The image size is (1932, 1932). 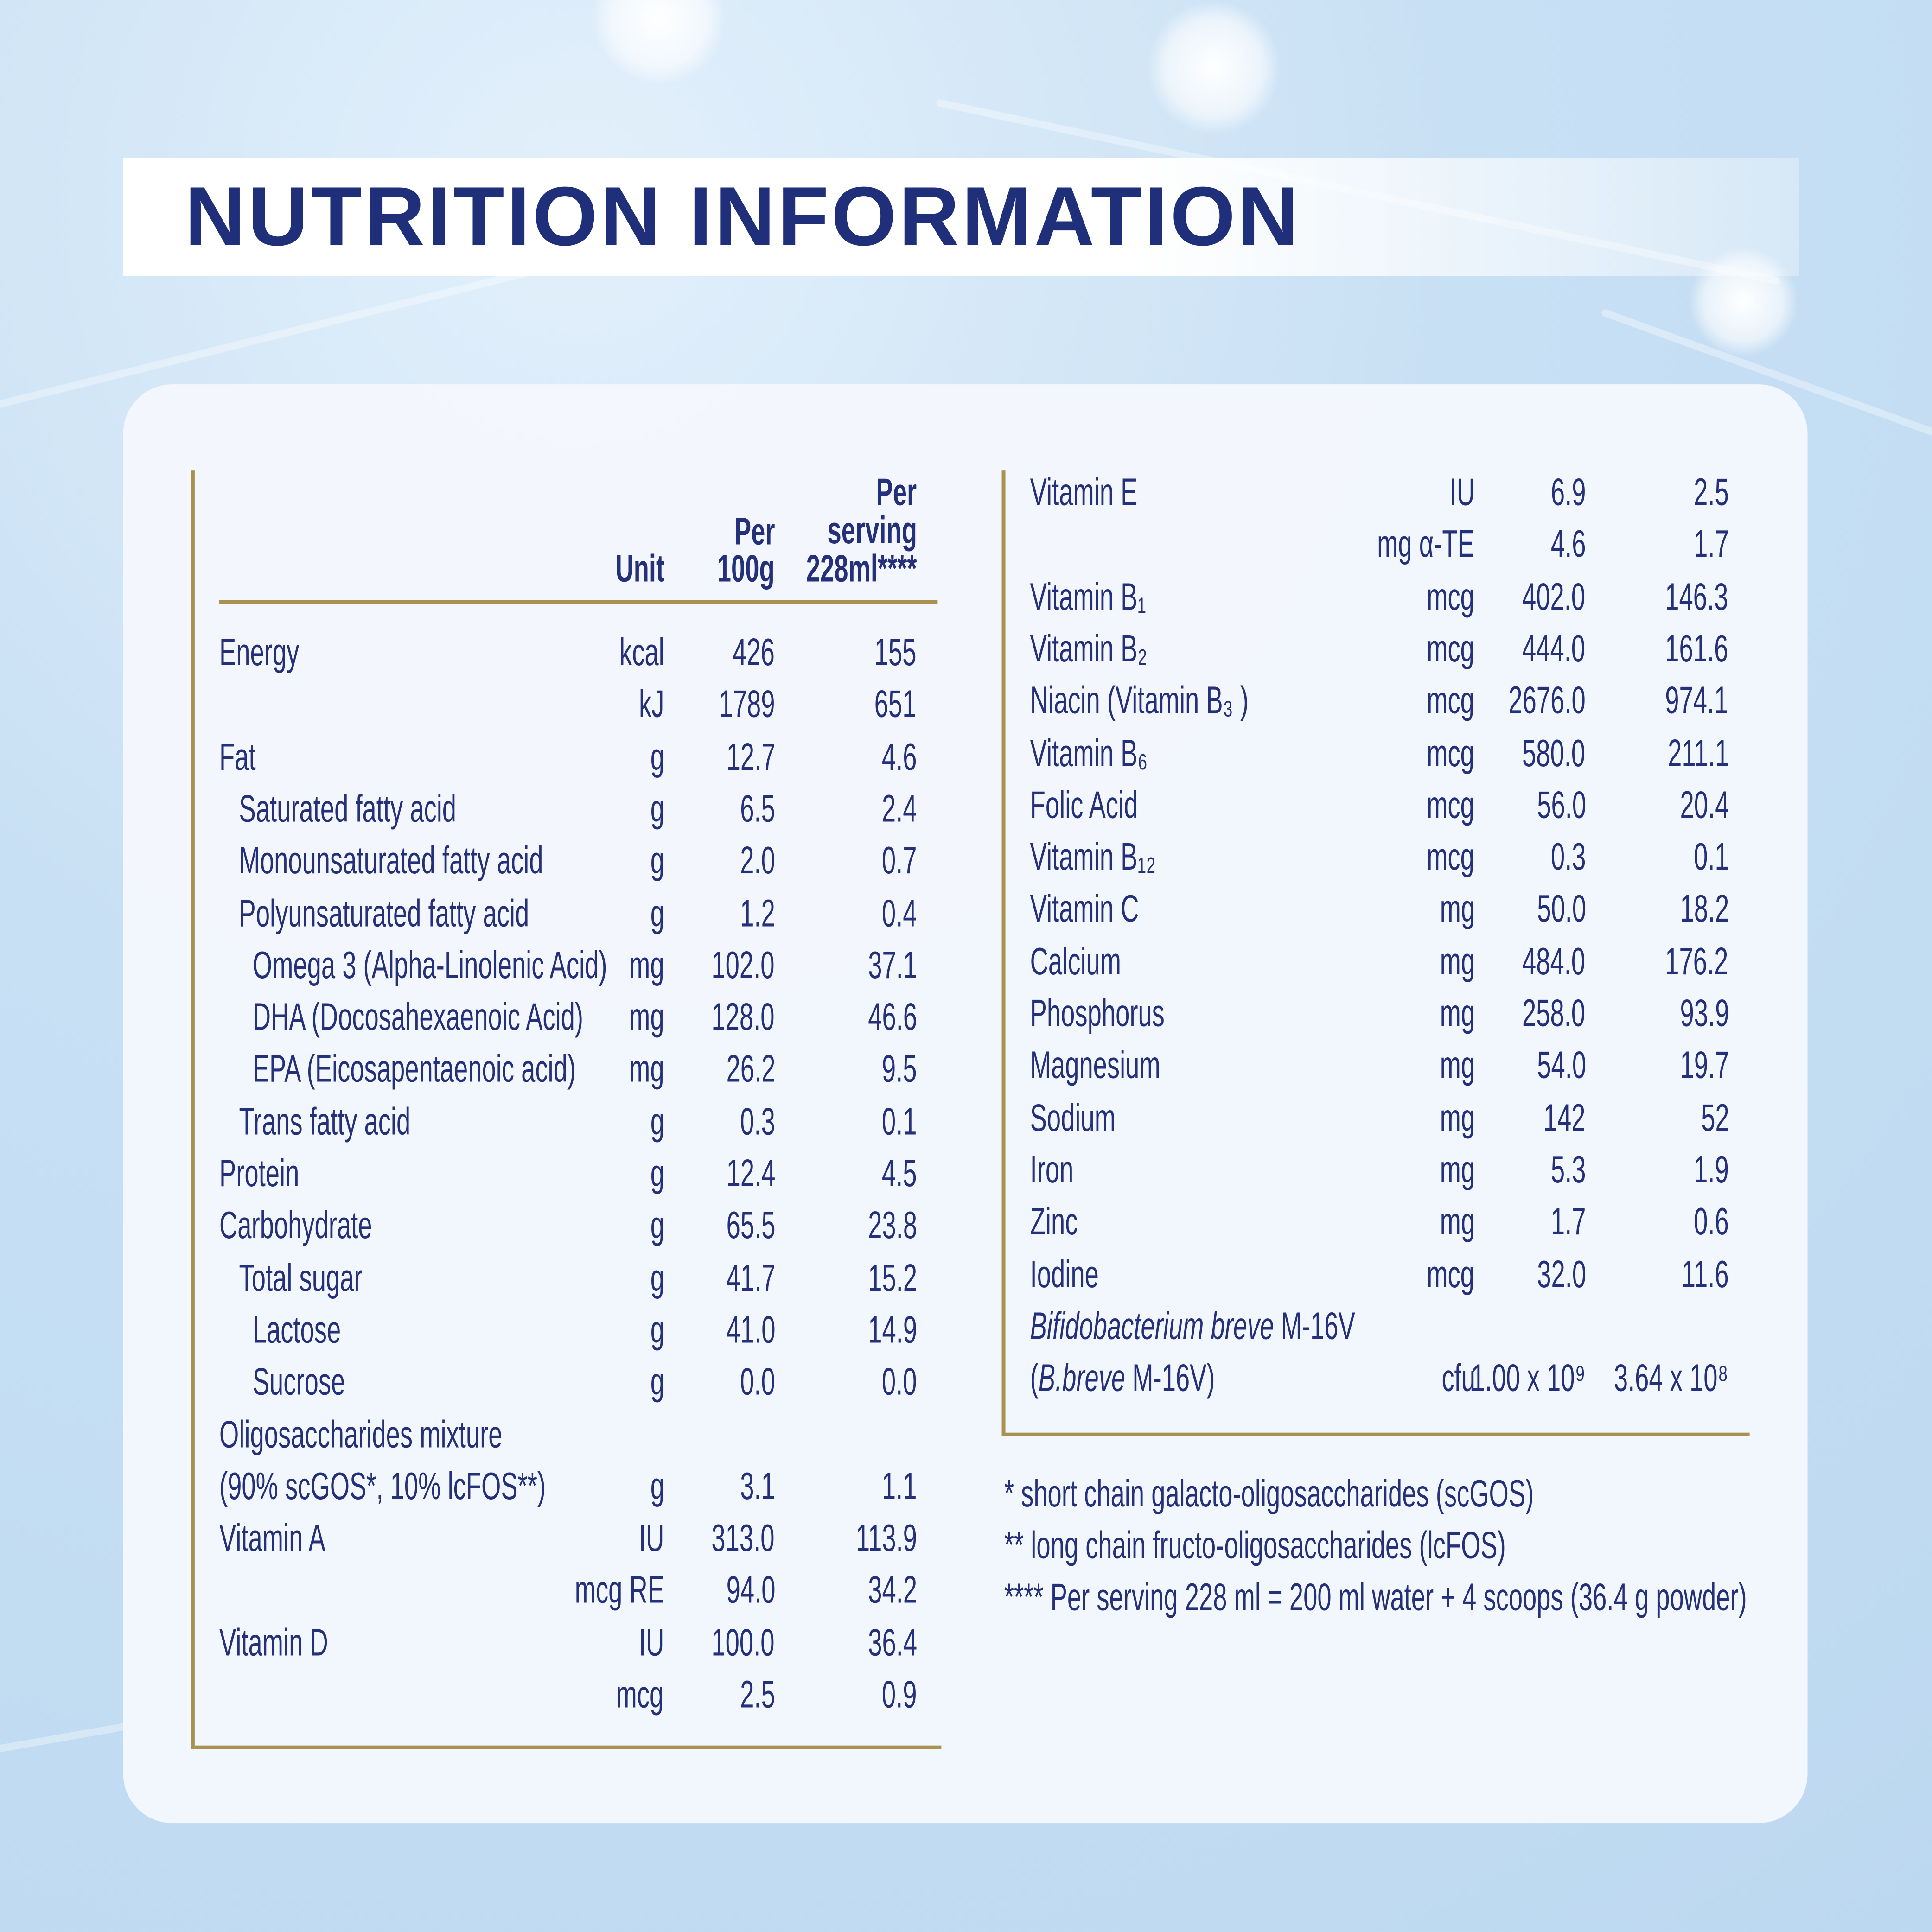 What do you see at coordinates (1064, 1274) in the screenshot?
I see `row-label: Iodine` at bounding box center [1064, 1274].